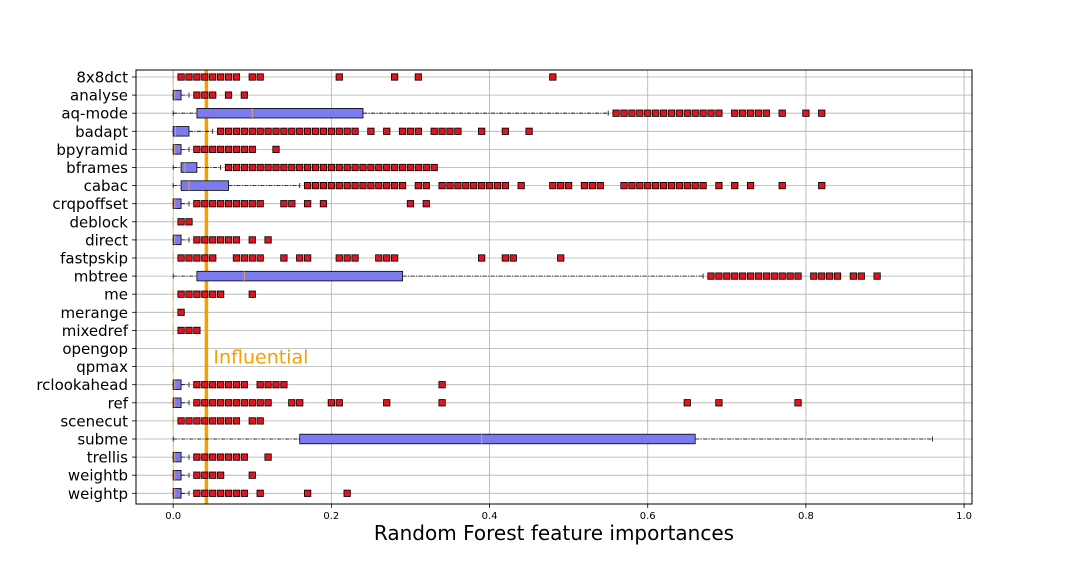 The image size is (1080, 576). I want to click on y-tick-label: mixedref, so click(95, 331).